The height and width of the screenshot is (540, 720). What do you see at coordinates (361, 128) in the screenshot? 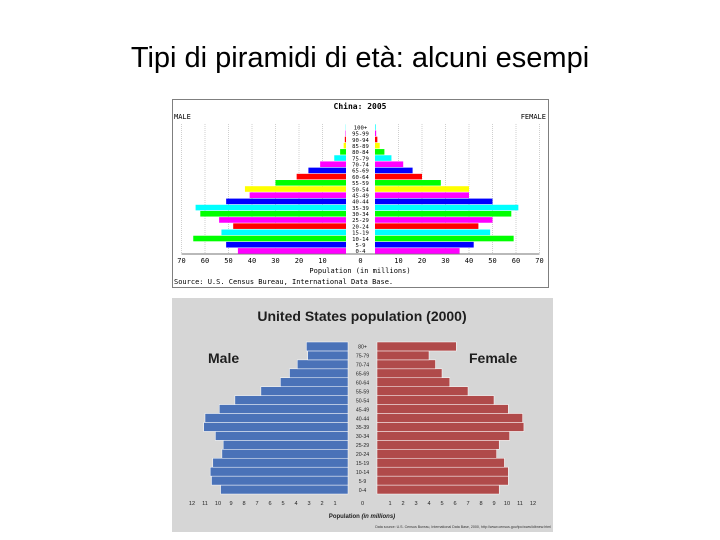
I see `china-age-label: 100+` at bounding box center [361, 128].